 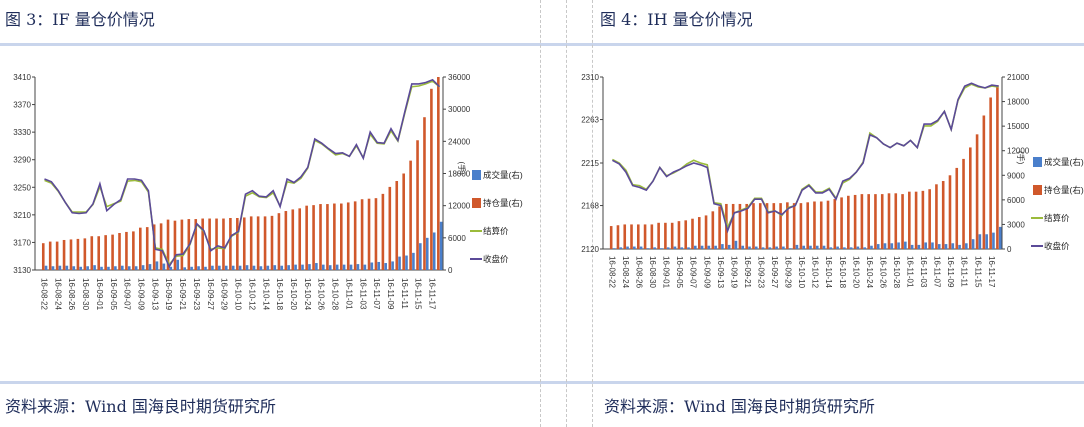 I want to click on left-tick-label: 3410, so click(x=22, y=77).